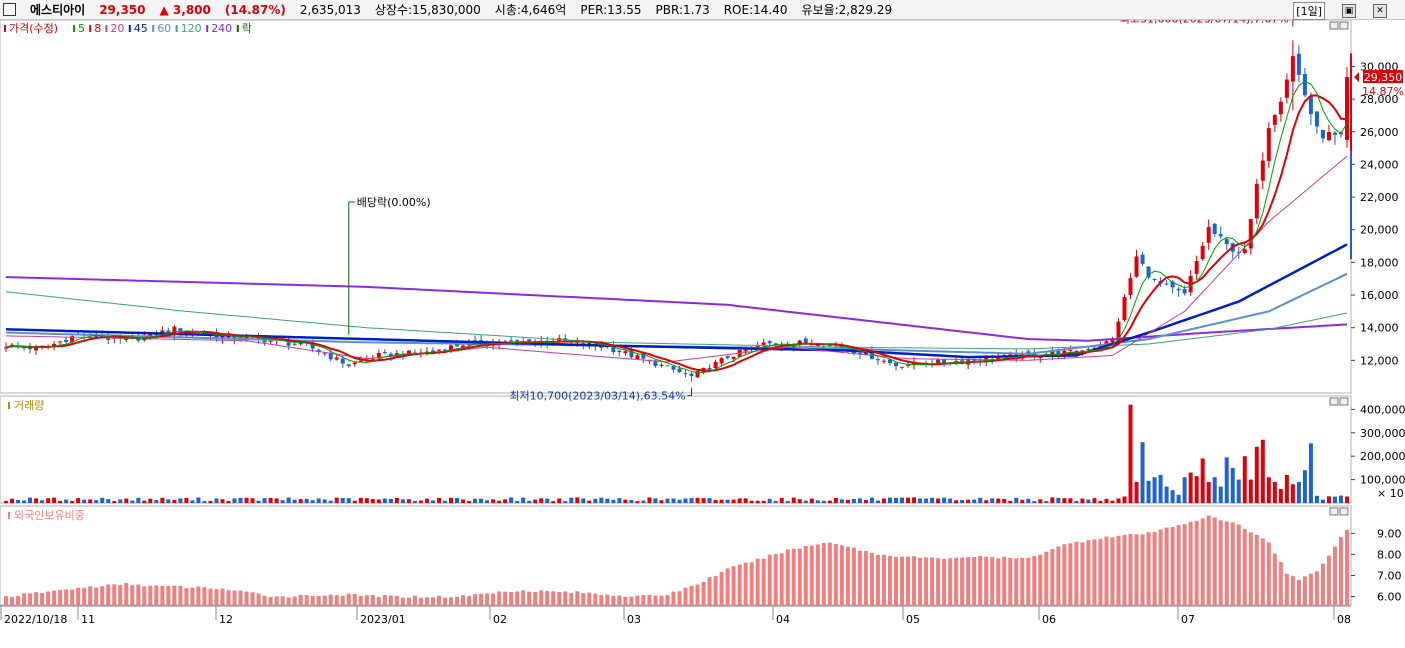 The height and width of the screenshot is (648, 1405). I want to click on legend-item: 락, so click(247, 28).